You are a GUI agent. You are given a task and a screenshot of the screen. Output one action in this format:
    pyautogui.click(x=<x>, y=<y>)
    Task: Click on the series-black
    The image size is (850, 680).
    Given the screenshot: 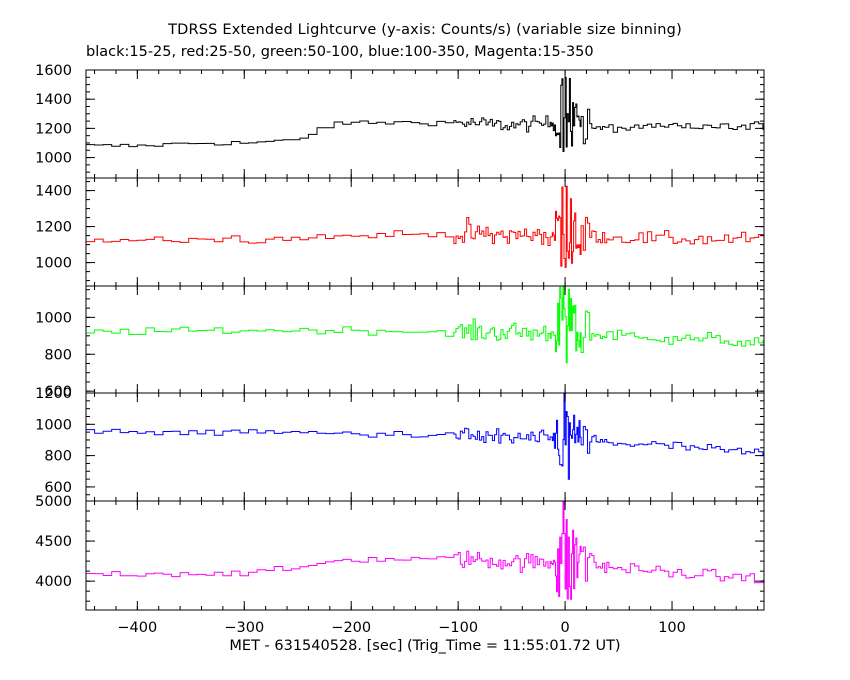 What is the action you would take?
    pyautogui.click(x=425, y=114)
    